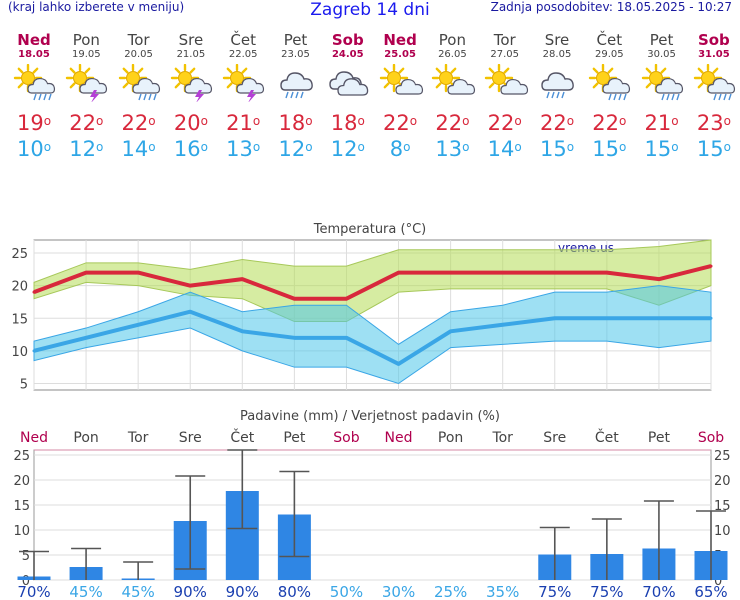 This screenshot has width=740, height=600. Describe the element at coordinates (718, 581) in the screenshot. I see `precip-y-tick-right: 0` at that location.